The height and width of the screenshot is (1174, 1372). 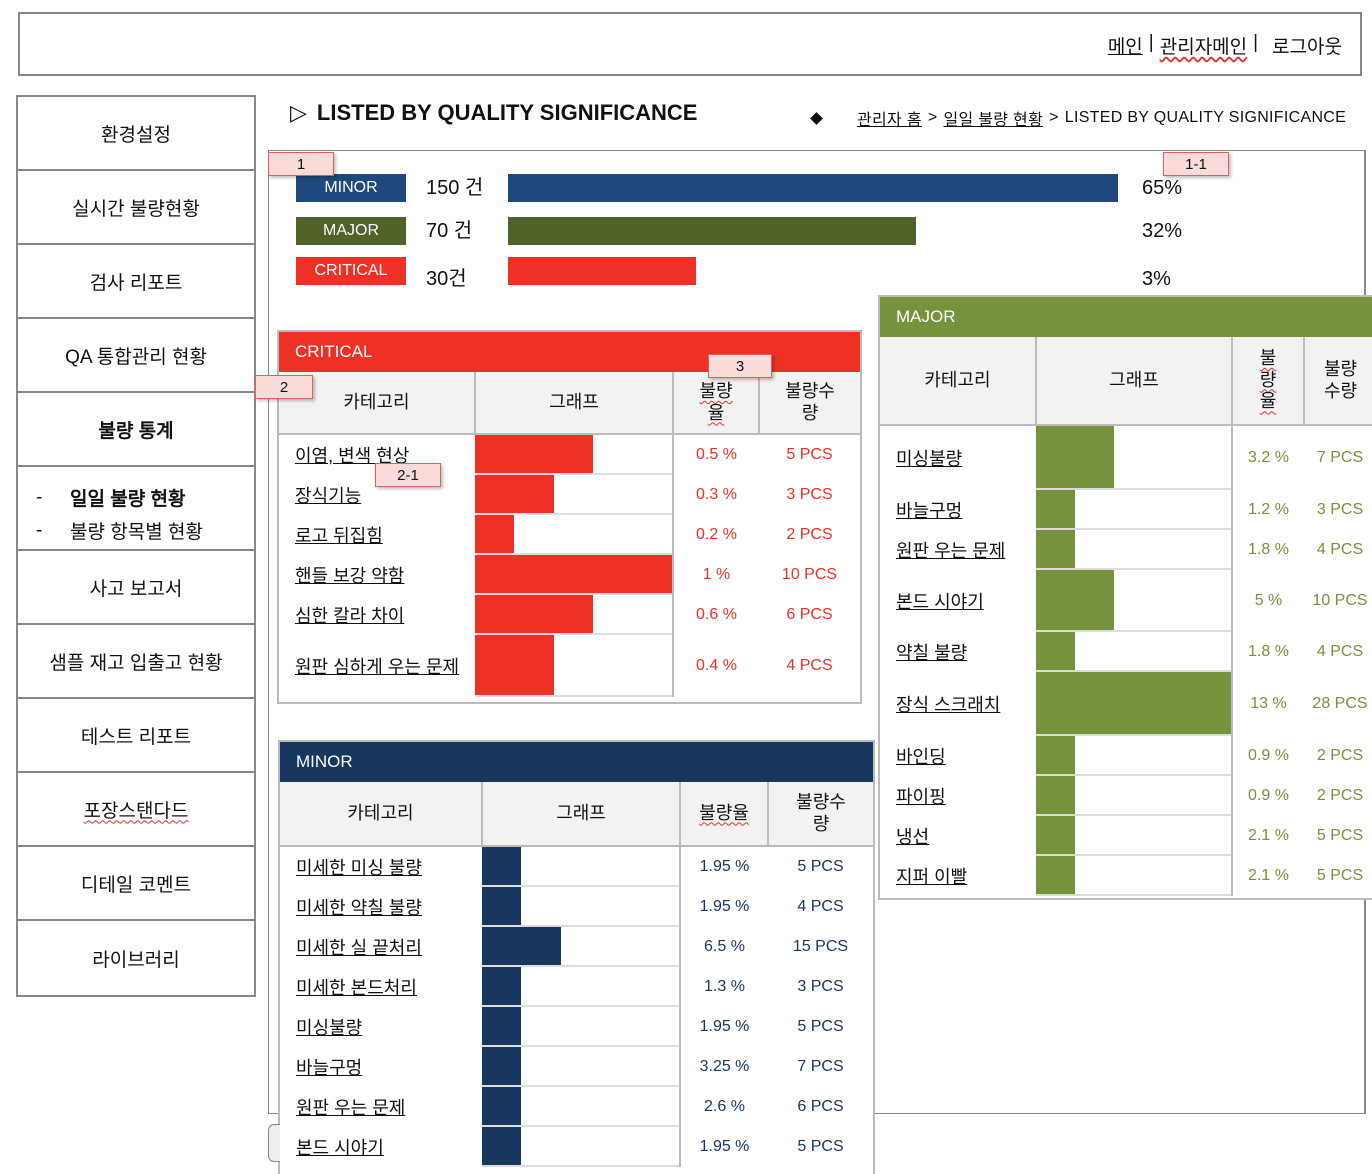 I want to click on rate-cell: 1.95 %, so click(x=724, y=906).